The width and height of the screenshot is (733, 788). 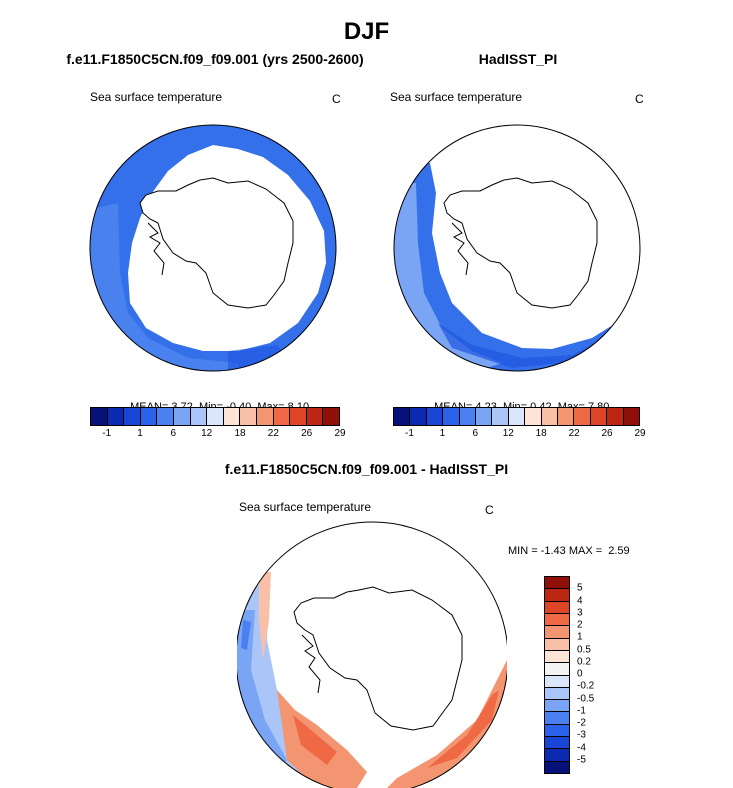 I want to click on panel1-units: C, so click(x=336, y=99).